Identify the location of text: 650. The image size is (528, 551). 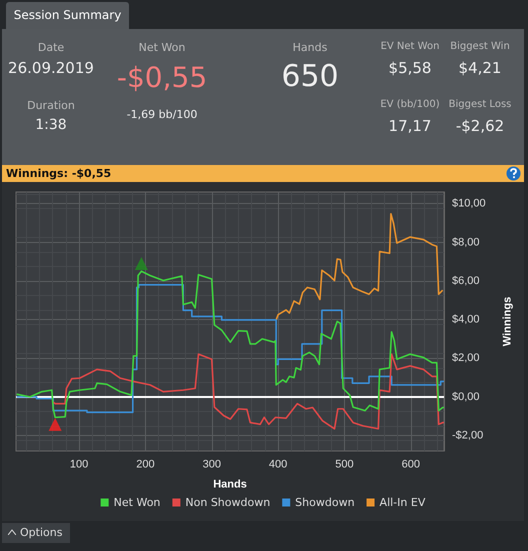
(310, 76).